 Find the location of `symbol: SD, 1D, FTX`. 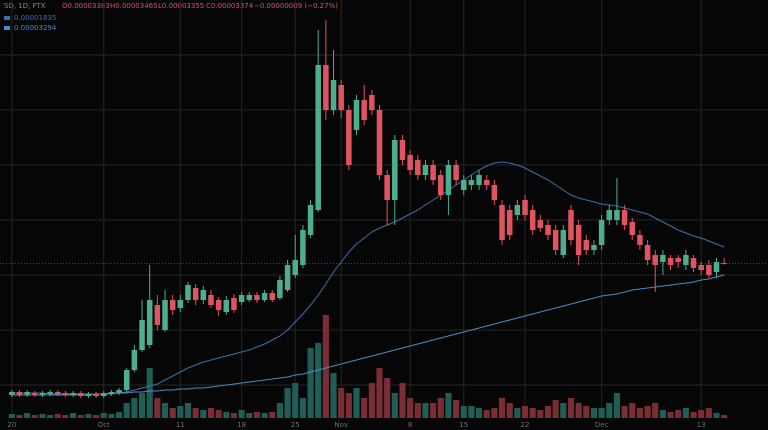

symbol: SD, 1D, FTX is located at coordinates (25, 6).